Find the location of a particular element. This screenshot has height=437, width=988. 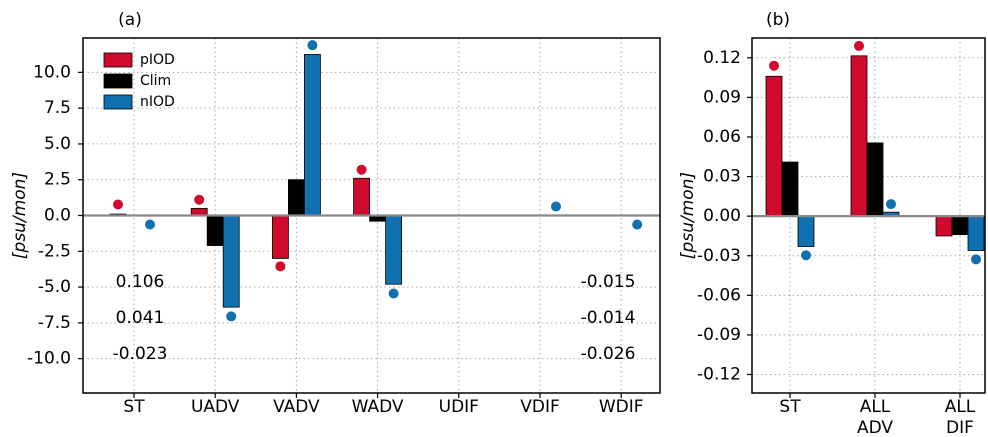

y-tick-label: 0.03 is located at coordinates (722, 177).